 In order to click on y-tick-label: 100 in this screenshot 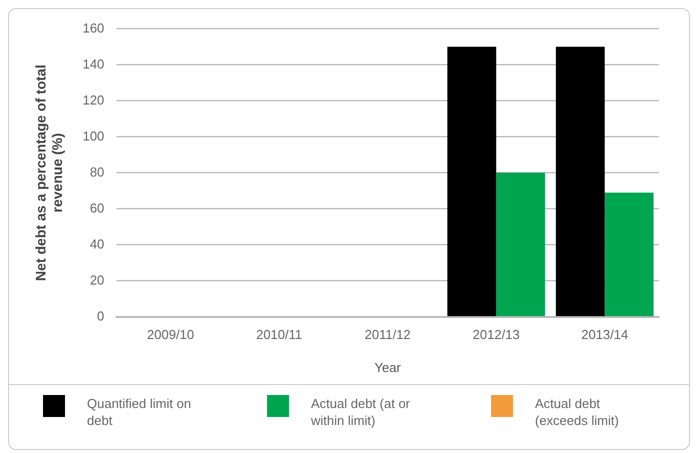, I will do `click(93, 136)`.